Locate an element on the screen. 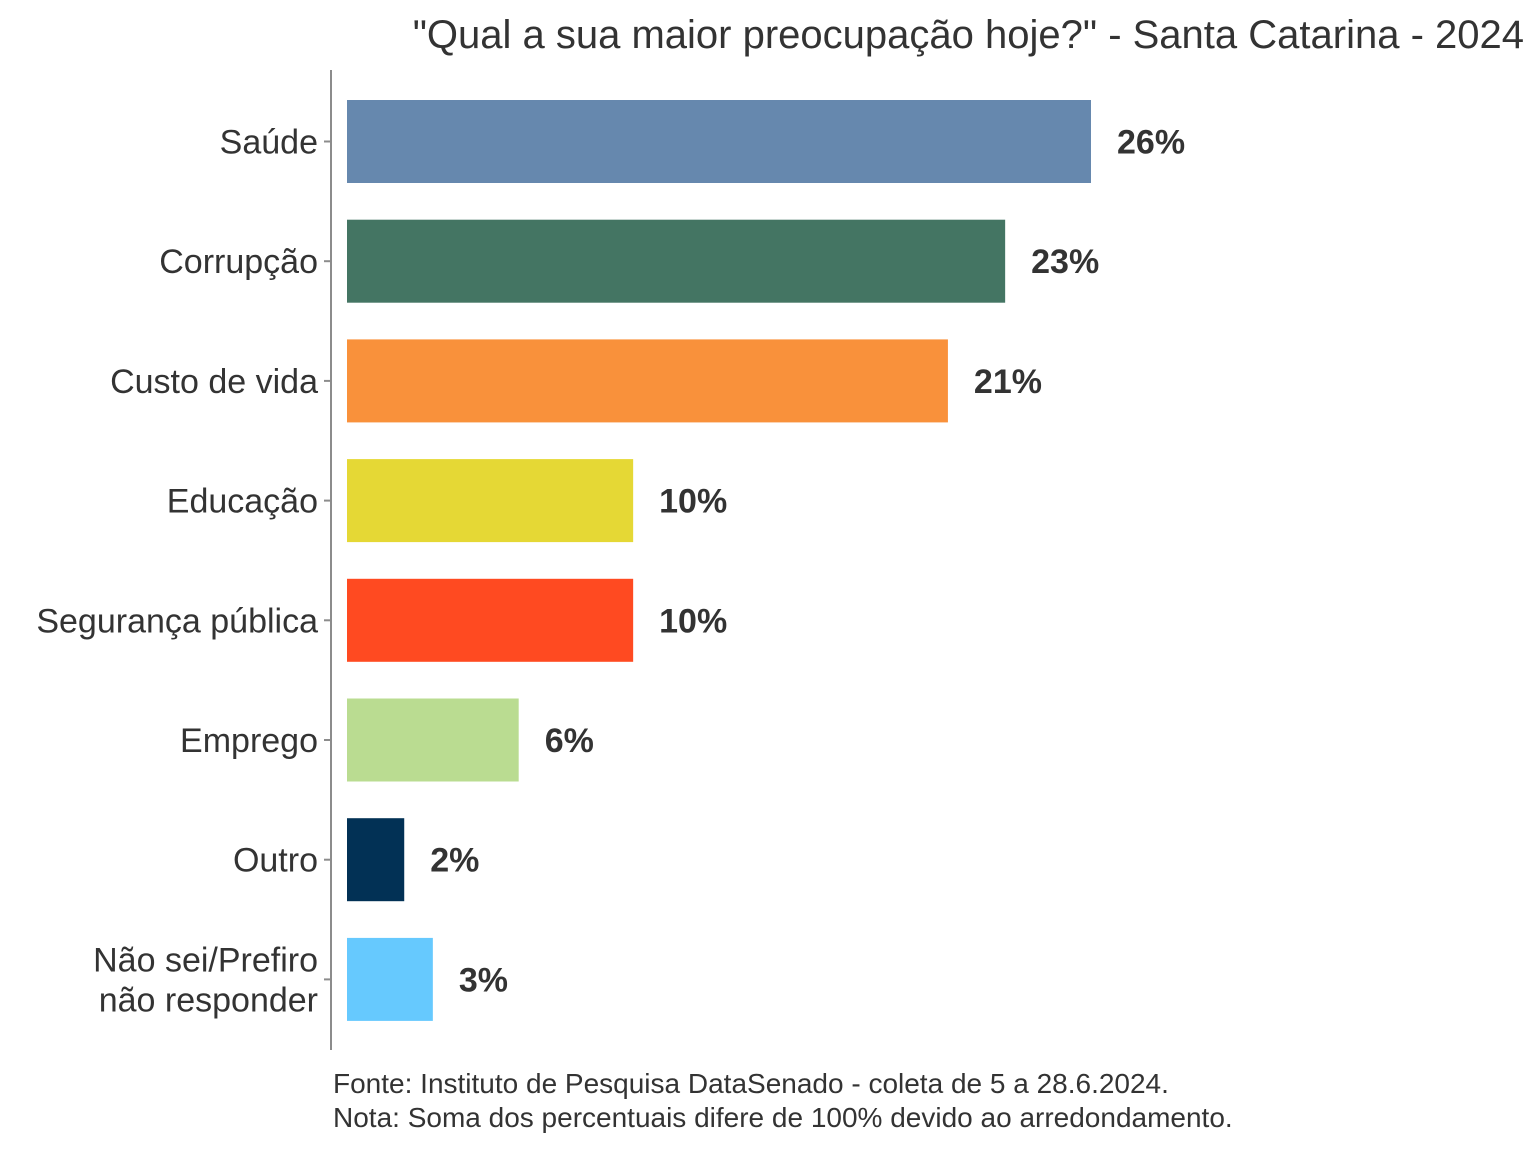  value-label: 2% is located at coordinates (454, 861).